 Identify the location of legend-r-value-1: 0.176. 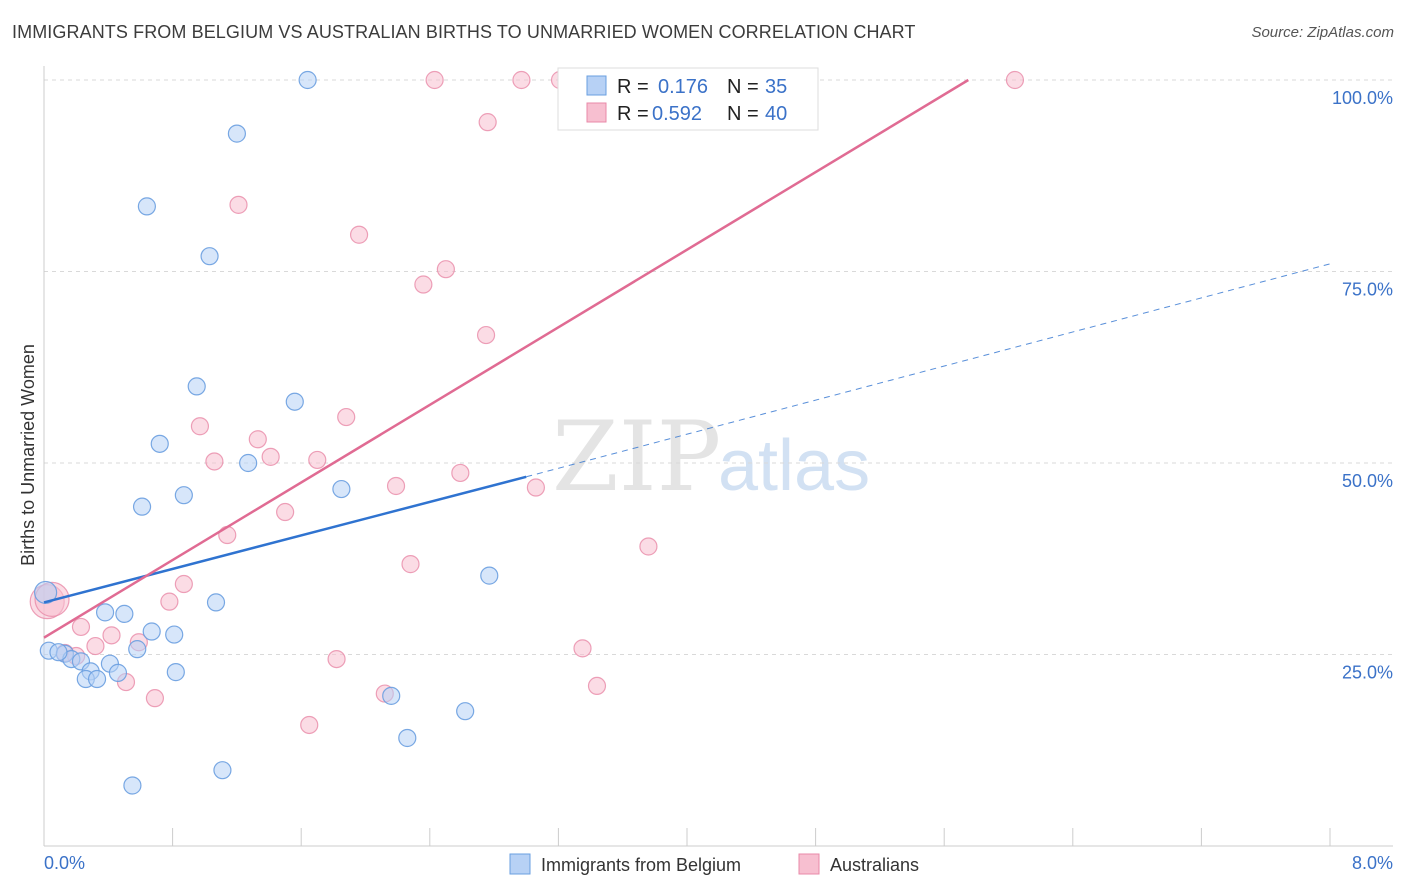
(683, 87).